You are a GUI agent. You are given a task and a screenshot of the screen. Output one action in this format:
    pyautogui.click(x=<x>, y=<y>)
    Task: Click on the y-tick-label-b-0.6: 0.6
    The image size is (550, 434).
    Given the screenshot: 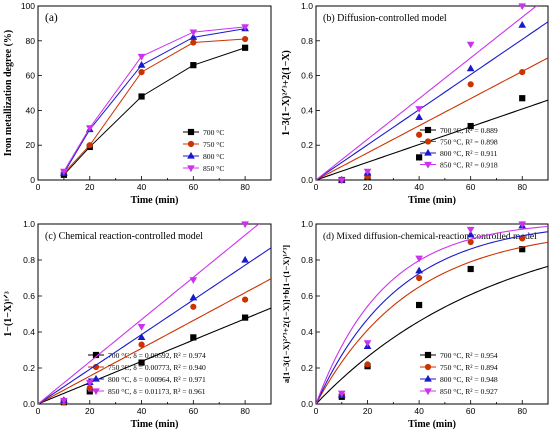 What is the action you would take?
    pyautogui.click(x=307, y=76)
    